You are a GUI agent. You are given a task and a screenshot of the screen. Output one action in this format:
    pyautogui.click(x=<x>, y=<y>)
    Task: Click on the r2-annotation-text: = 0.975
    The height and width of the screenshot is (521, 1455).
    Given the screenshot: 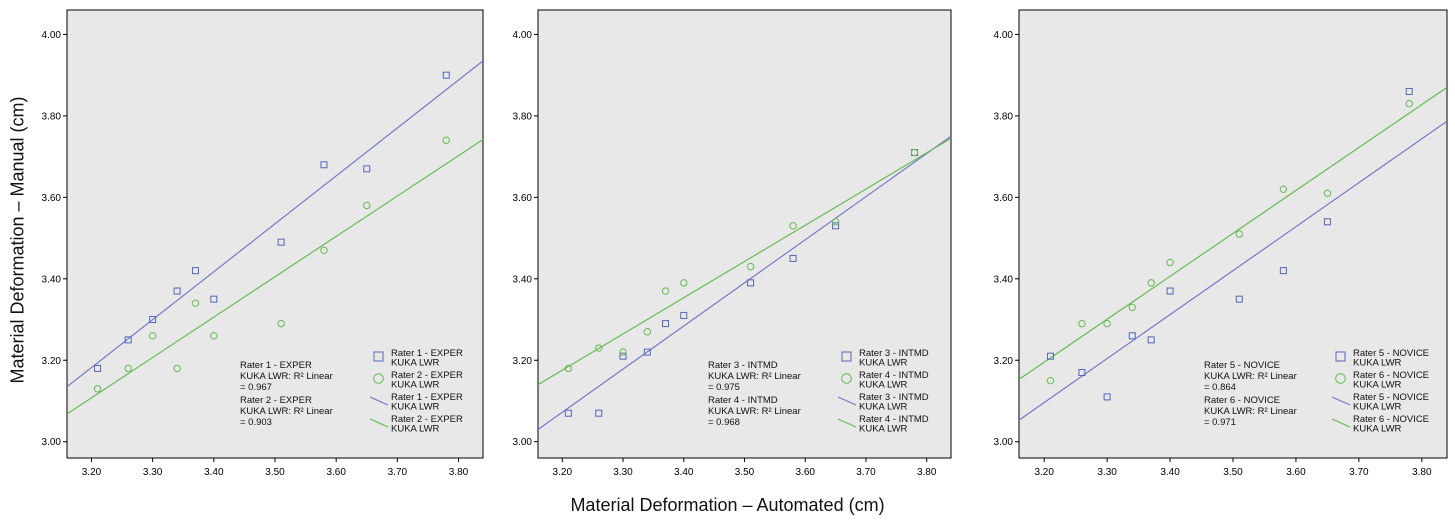 What is the action you would take?
    pyautogui.click(x=724, y=387)
    